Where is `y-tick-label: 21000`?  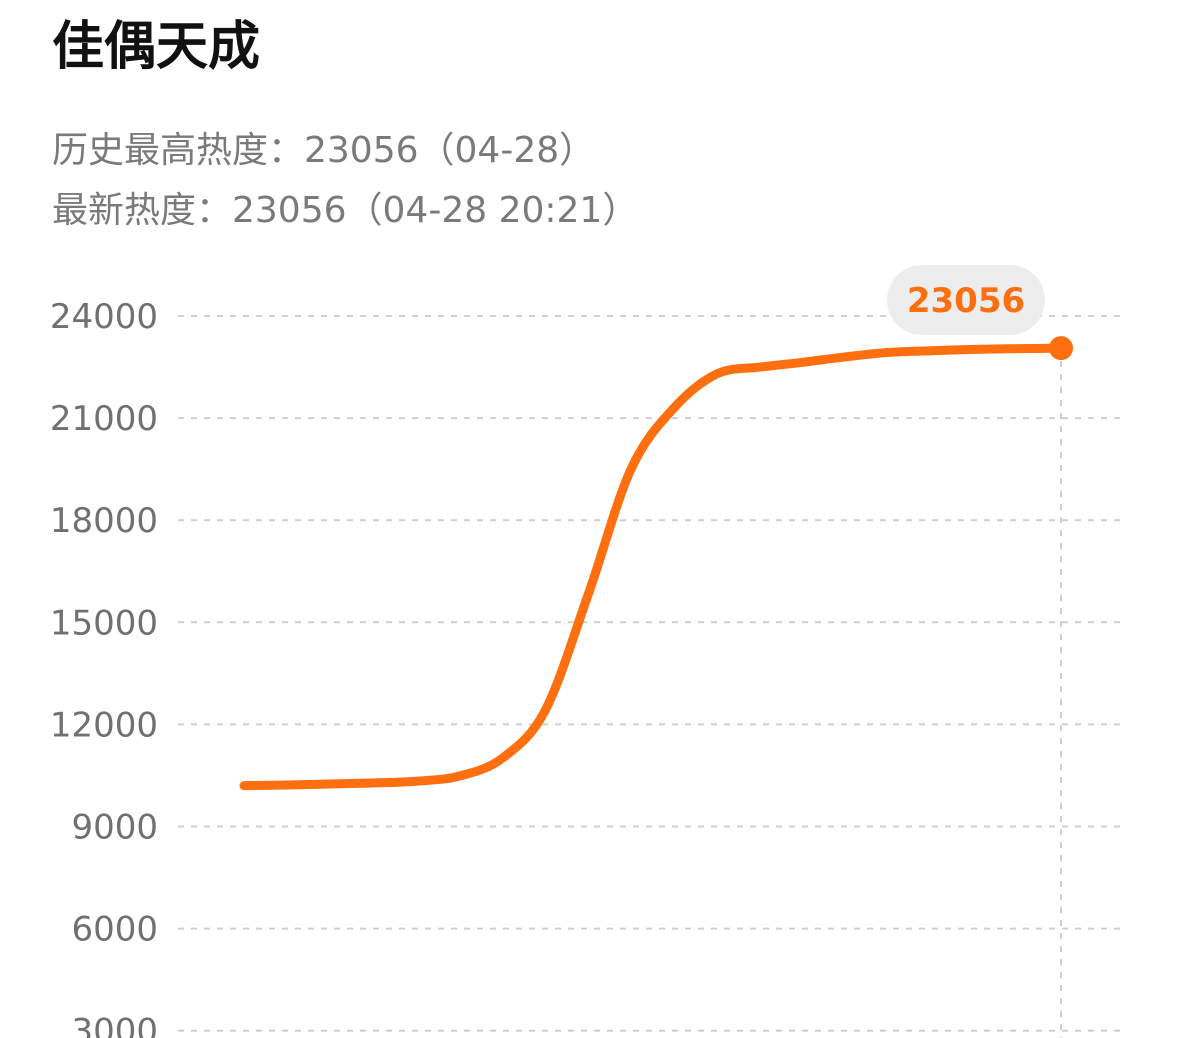
y-tick-label: 21000 is located at coordinates (104, 419).